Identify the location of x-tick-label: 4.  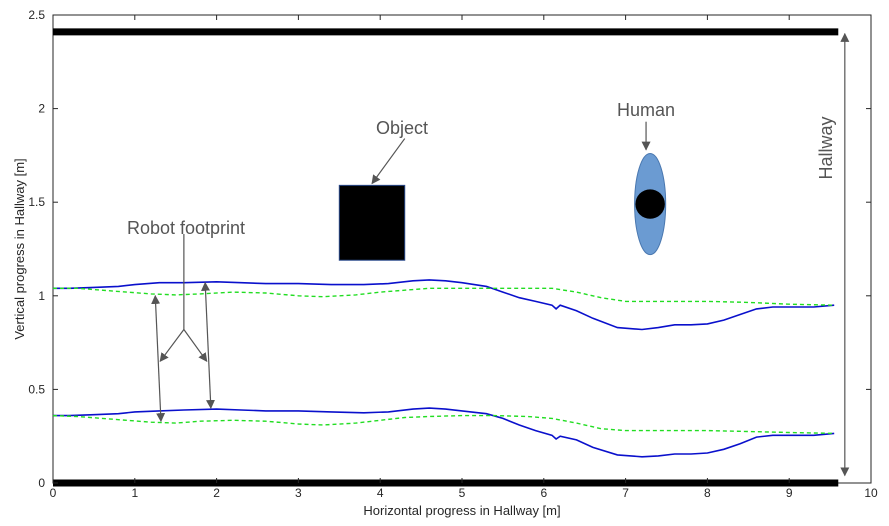
(380, 493).